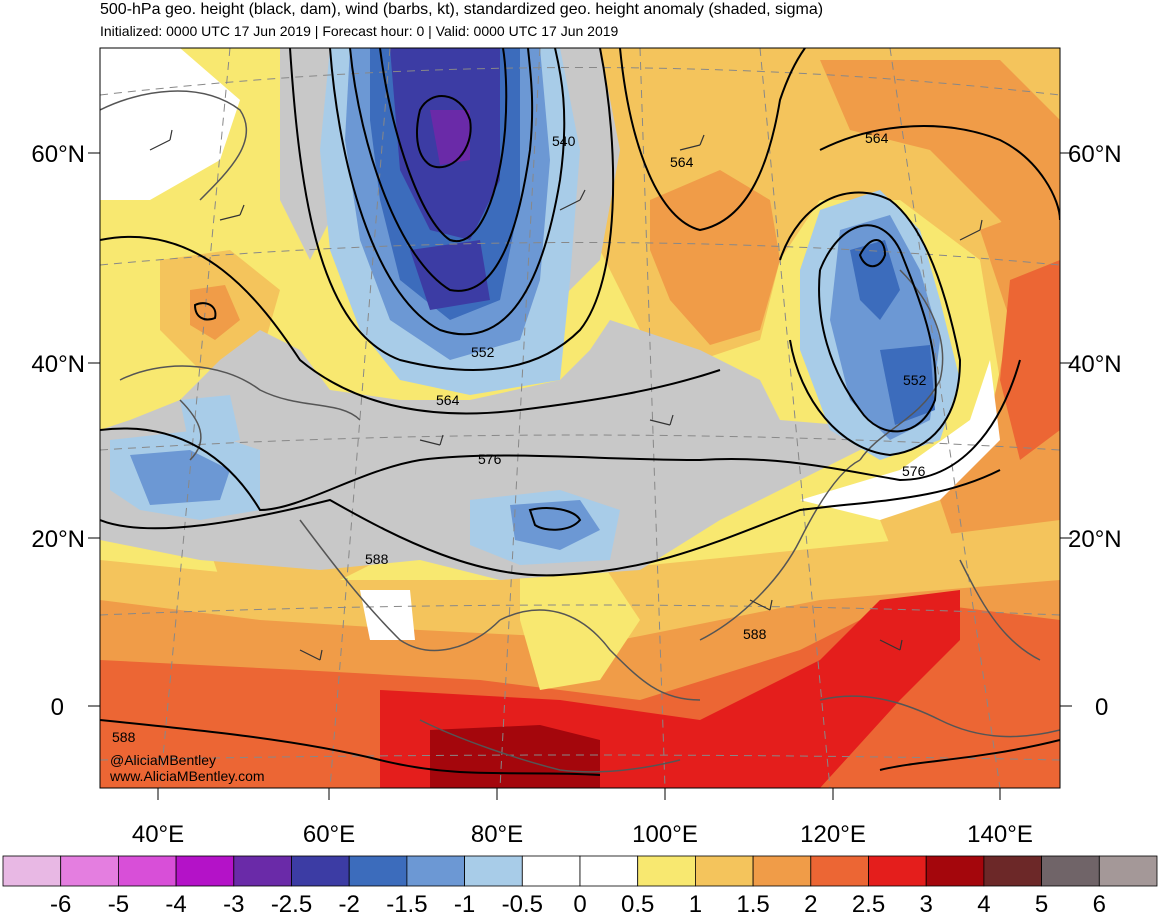 This screenshot has width=1160, height=913. I want to click on credit-handle: @AliciaMBentley, so click(163, 760).